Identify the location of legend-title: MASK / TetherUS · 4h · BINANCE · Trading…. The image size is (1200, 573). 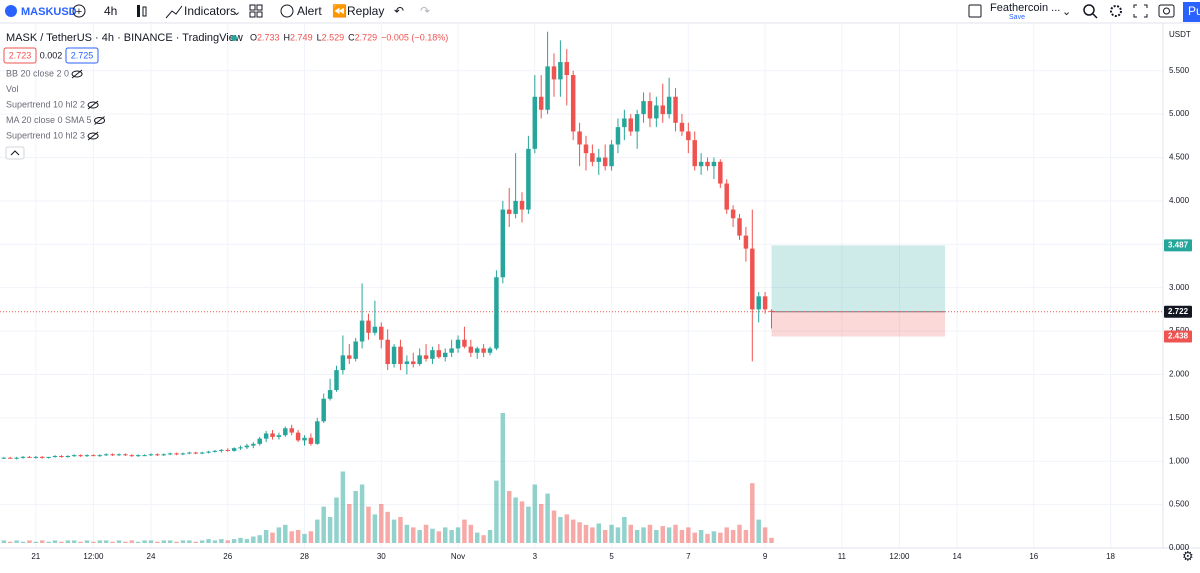
(124, 38).